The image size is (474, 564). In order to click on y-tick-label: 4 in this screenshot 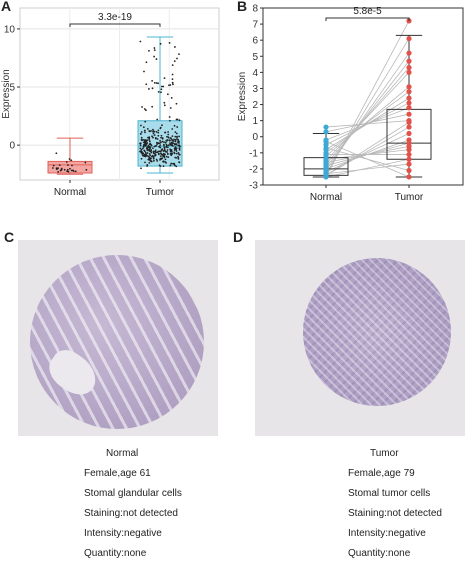, I will do `click(255, 73)`.